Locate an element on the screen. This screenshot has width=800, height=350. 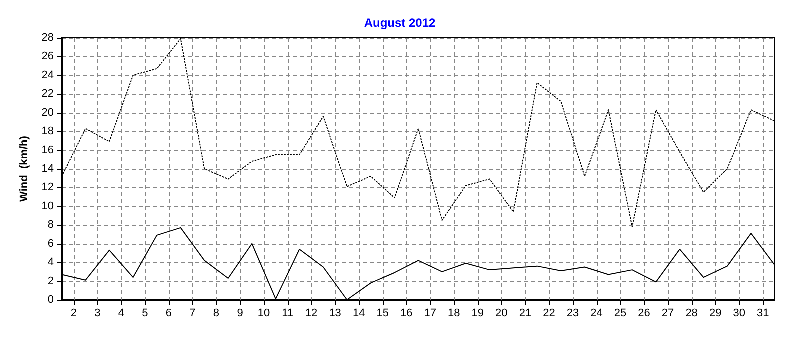
x-tick-label: 19 is located at coordinates (478, 314).